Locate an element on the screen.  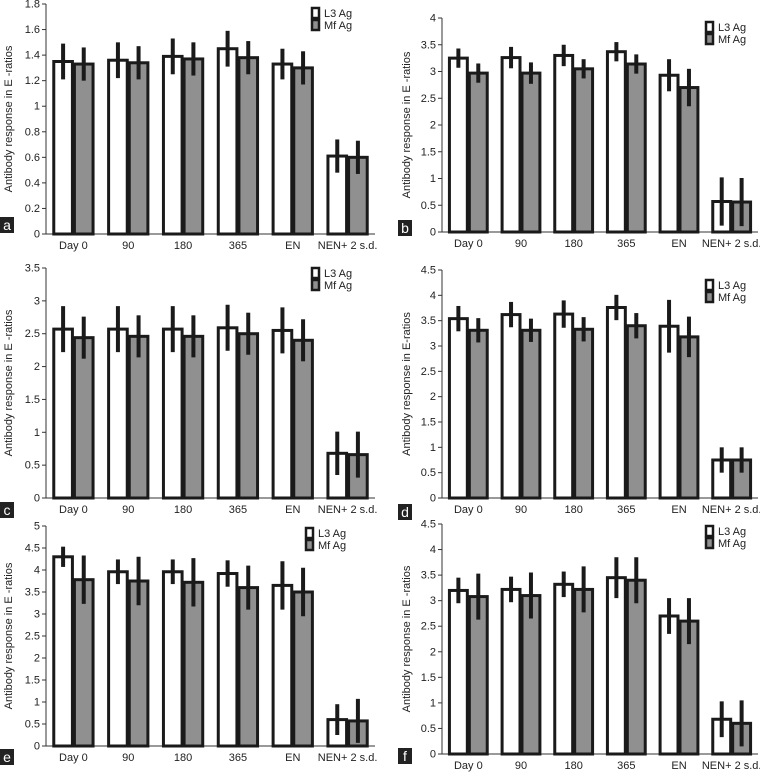
y-tick-label: 4 is located at coordinates (433, 19).